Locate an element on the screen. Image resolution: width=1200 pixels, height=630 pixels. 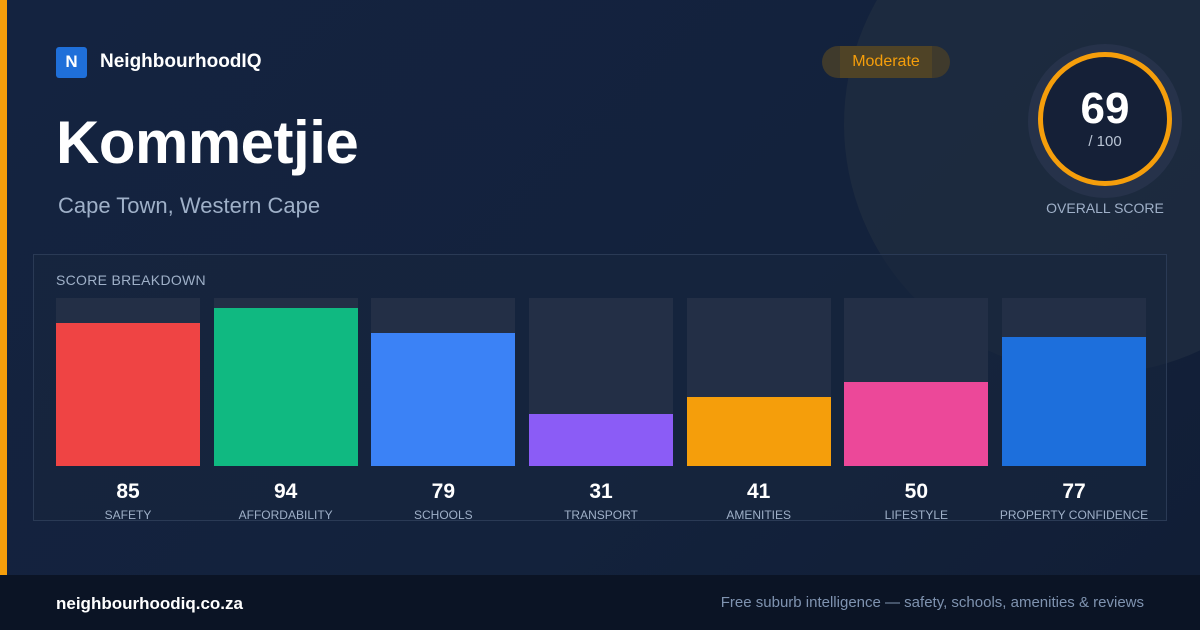
bar-safety is located at coordinates (128, 394).